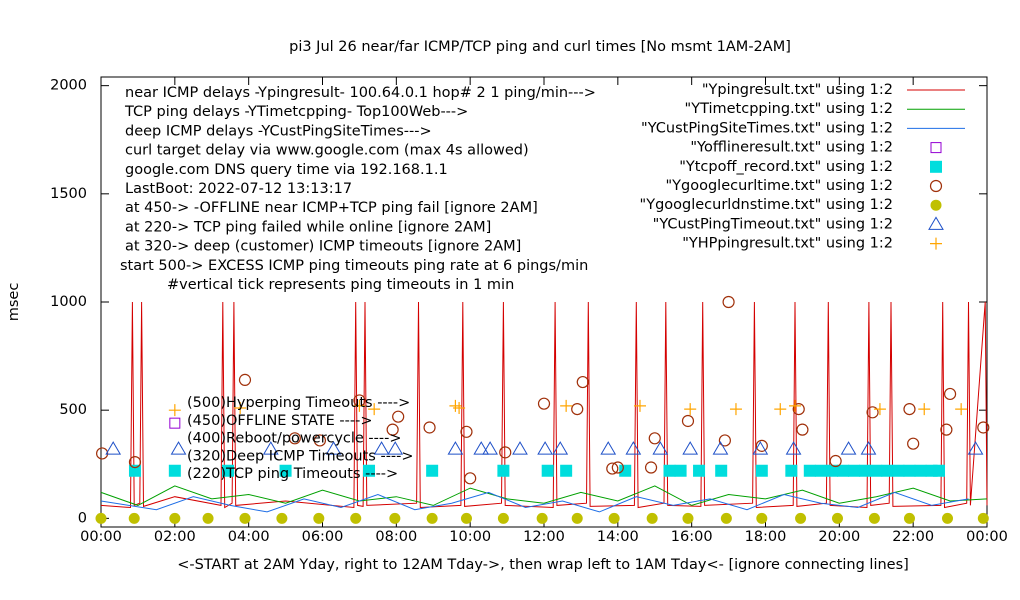 Image resolution: width=1020 pixels, height=600 pixels. I want to click on series-line, so click(534, 502).